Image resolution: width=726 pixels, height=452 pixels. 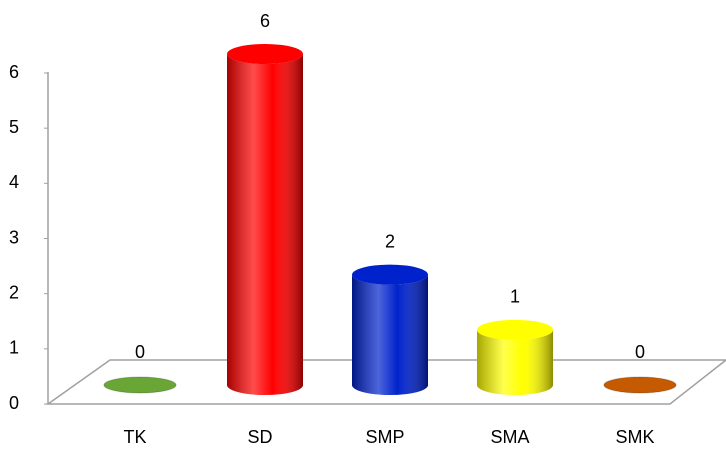 What do you see at coordinates (14, 127) in the screenshot?
I see `y-tick-label: 5` at bounding box center [14, 127].